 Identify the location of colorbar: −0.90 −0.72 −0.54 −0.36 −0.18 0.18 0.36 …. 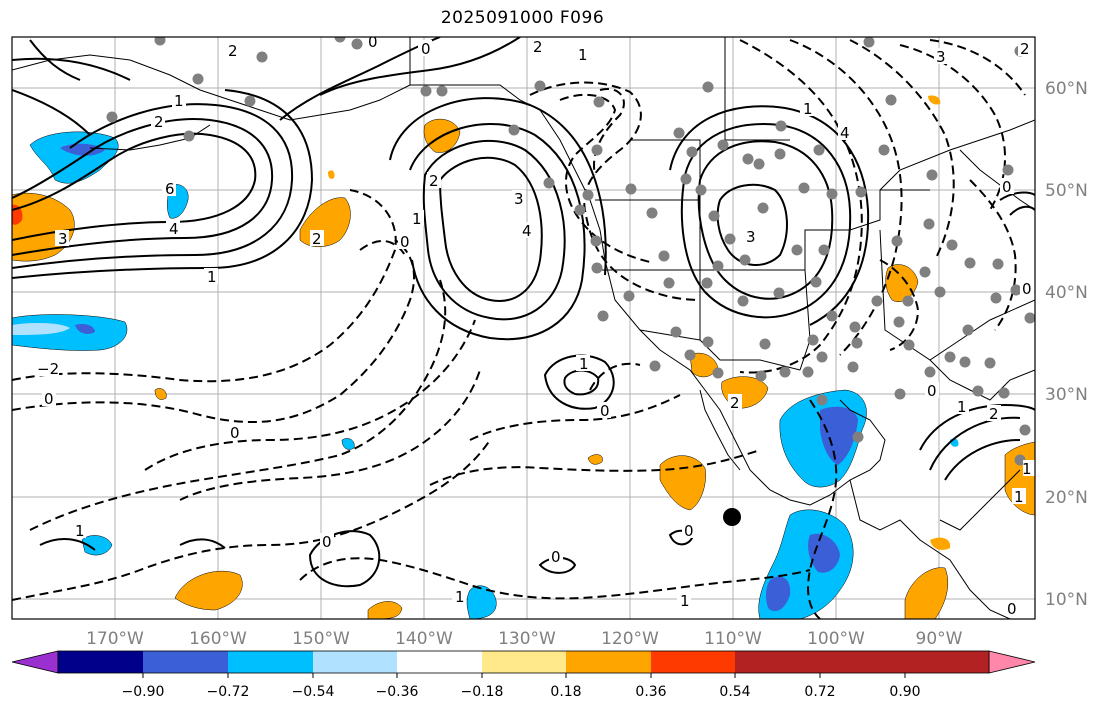
(523, 675).